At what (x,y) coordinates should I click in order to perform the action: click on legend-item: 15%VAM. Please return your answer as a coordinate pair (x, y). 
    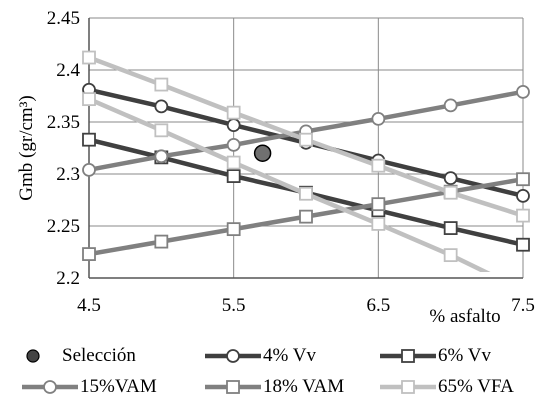
    Looking at the image, I should click on (89, 387).